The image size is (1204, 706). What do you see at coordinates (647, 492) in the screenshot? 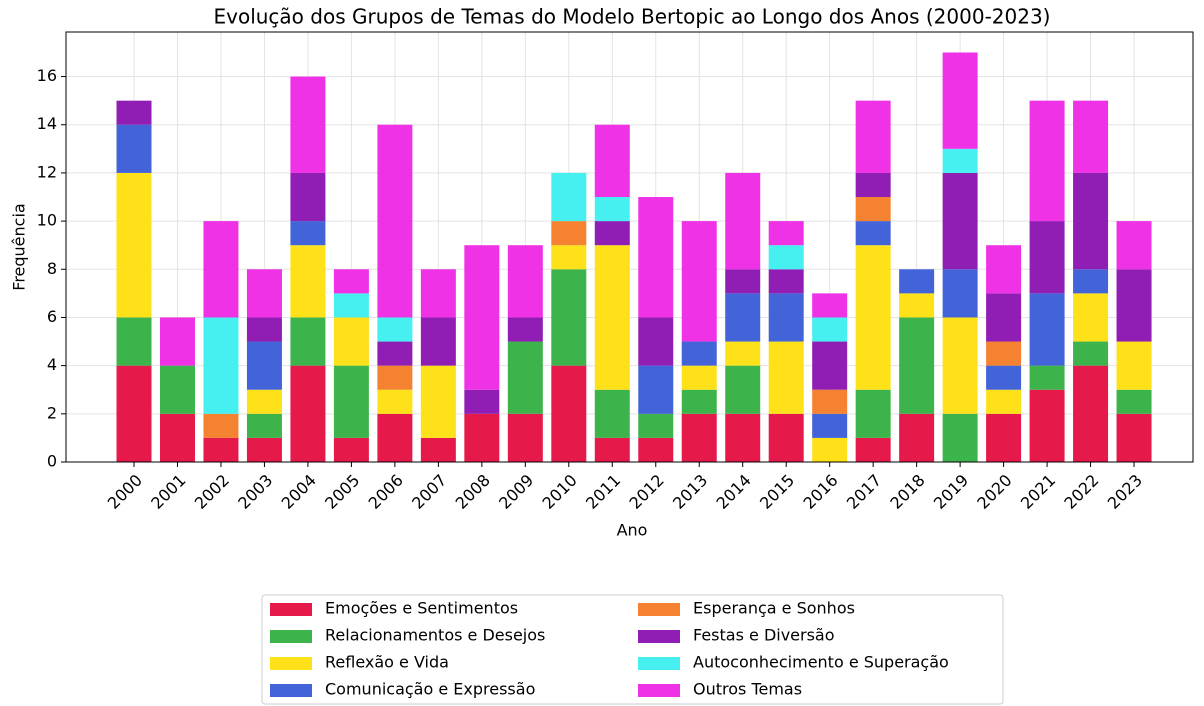
I see `x-tick-label: 2012` at bounding box center [647, 492].